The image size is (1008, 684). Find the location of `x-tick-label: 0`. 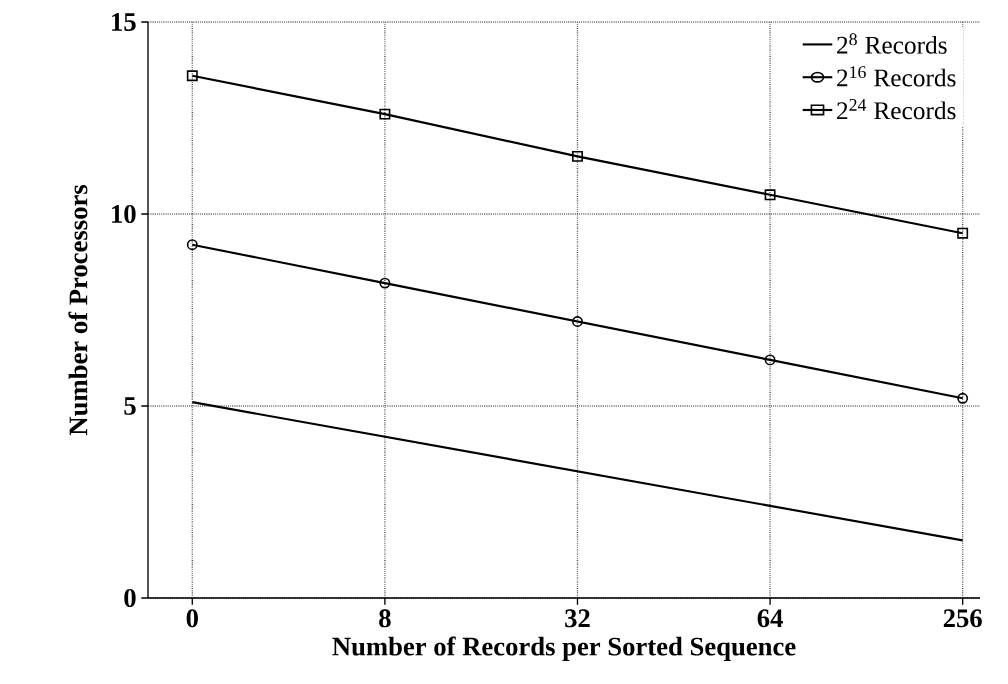

x-tick-label: 0 is located at coordinates (192, 618).